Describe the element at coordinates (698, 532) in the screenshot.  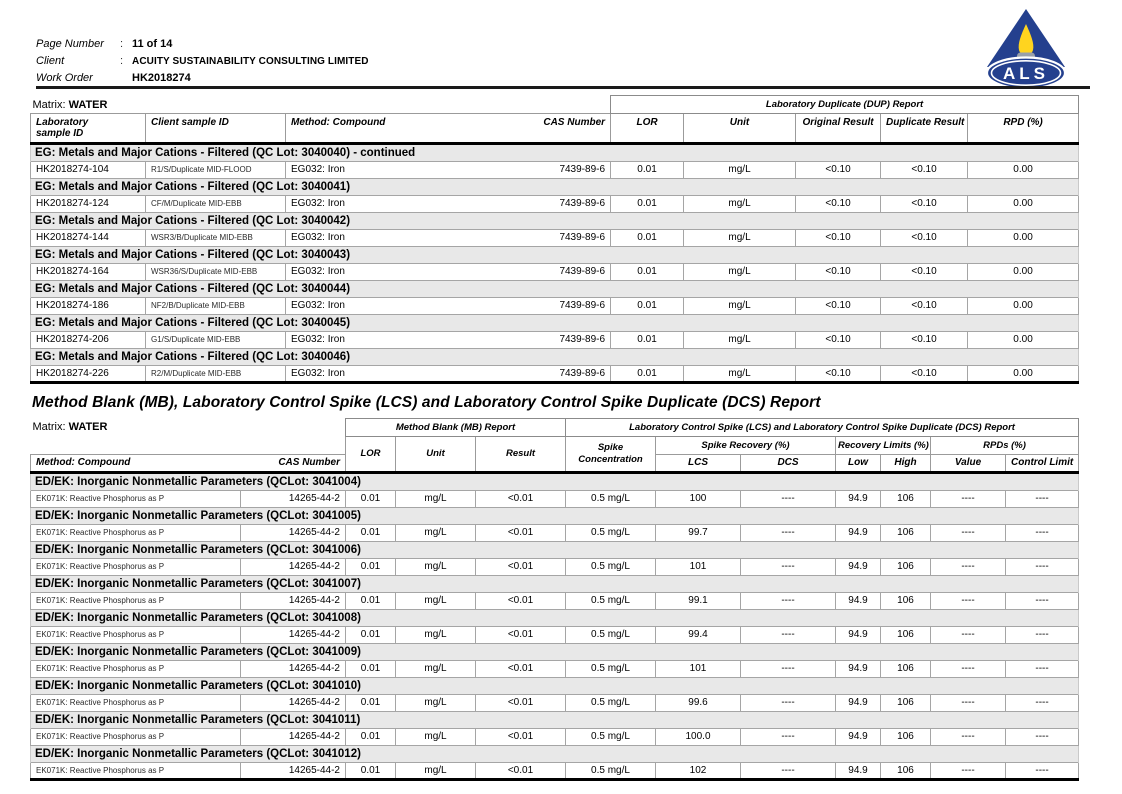
I see `cell-lcs-recovery: 99.7` at that location.